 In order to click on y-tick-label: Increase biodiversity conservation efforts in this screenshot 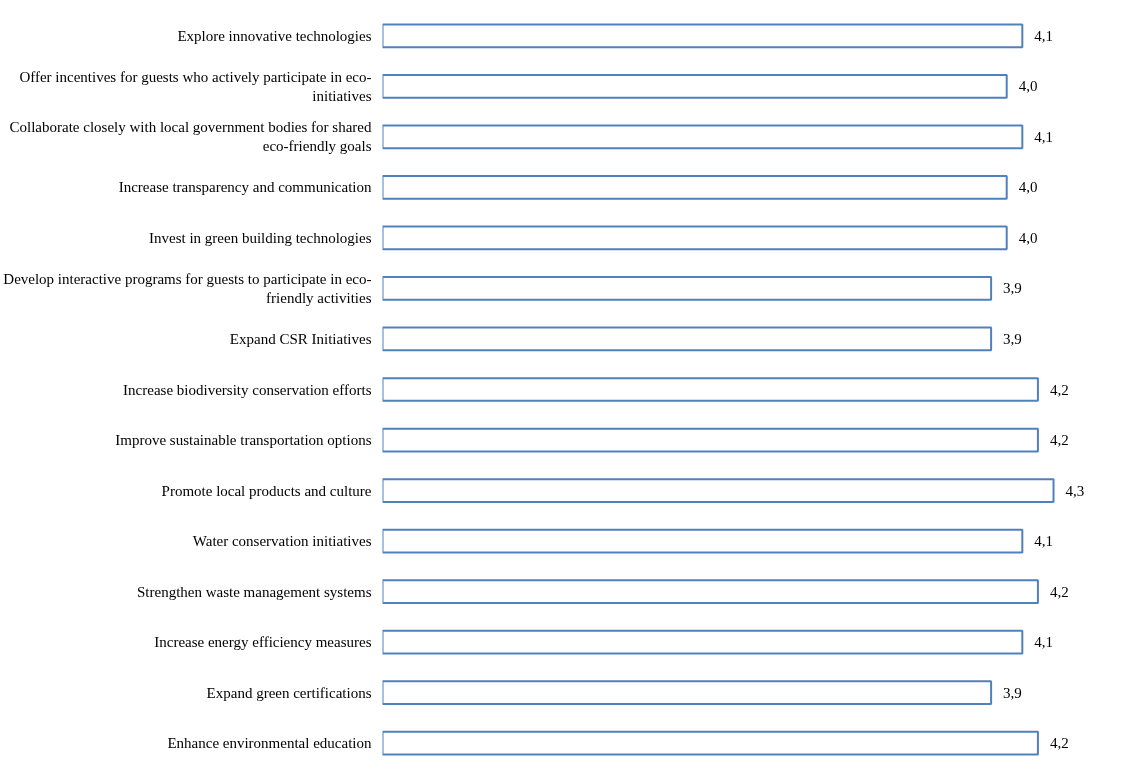, I will do `click(247, 389)`.